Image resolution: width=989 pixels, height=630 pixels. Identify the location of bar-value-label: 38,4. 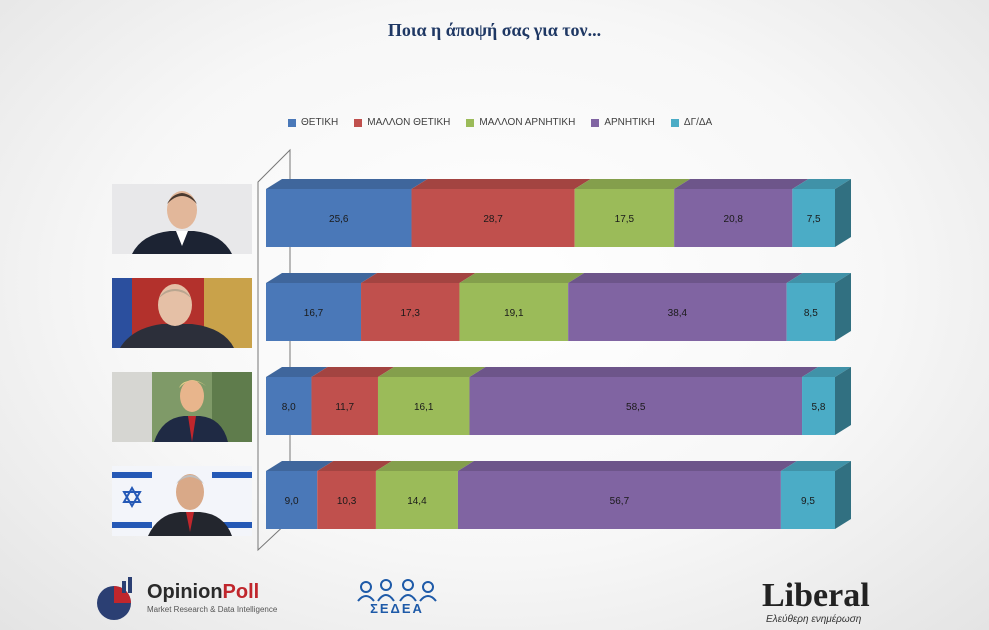
(678, 313).